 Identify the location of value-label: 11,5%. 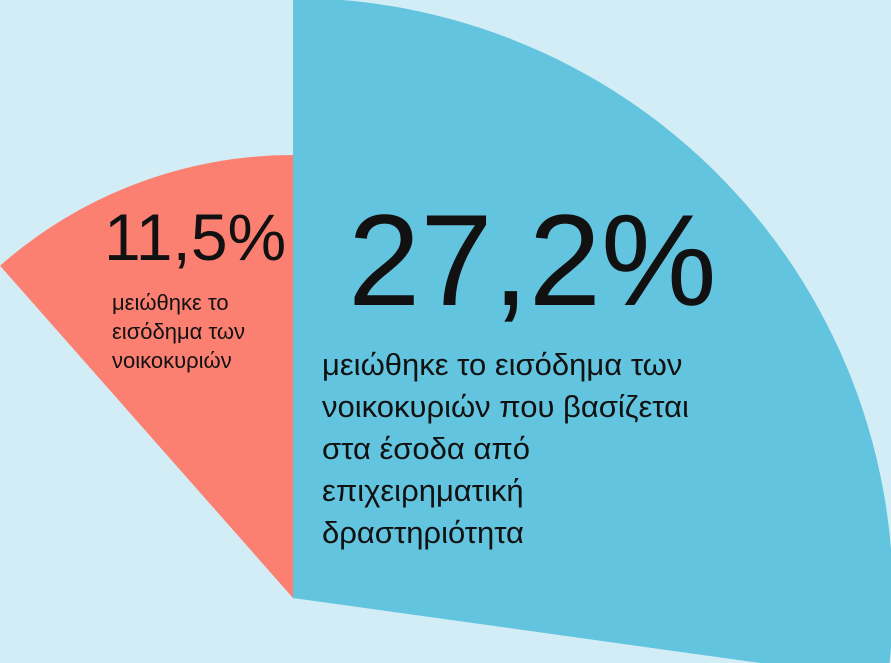
(195, 237).